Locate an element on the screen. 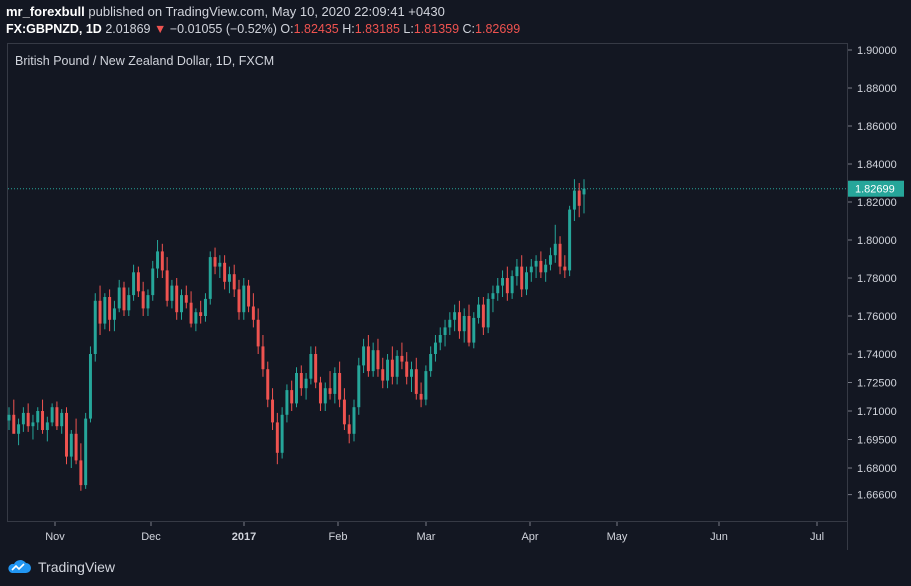 The height and width of the screenshot is (586, 911). x-tick-label: Apr is located at coordinates (529, 537).